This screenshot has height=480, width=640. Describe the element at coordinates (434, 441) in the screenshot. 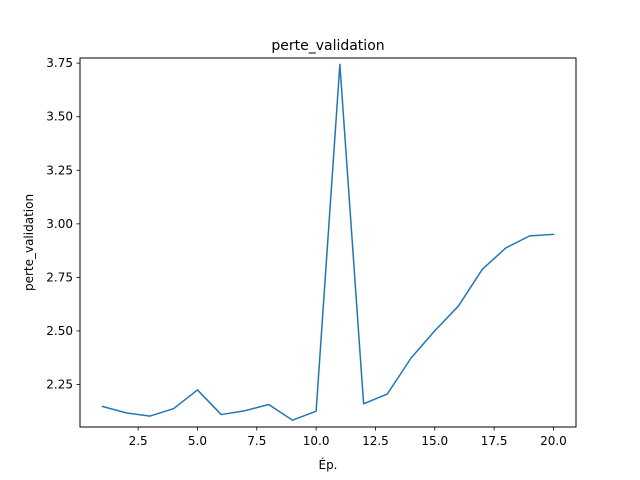

I see `x-tick-label: 15.0` at that location.